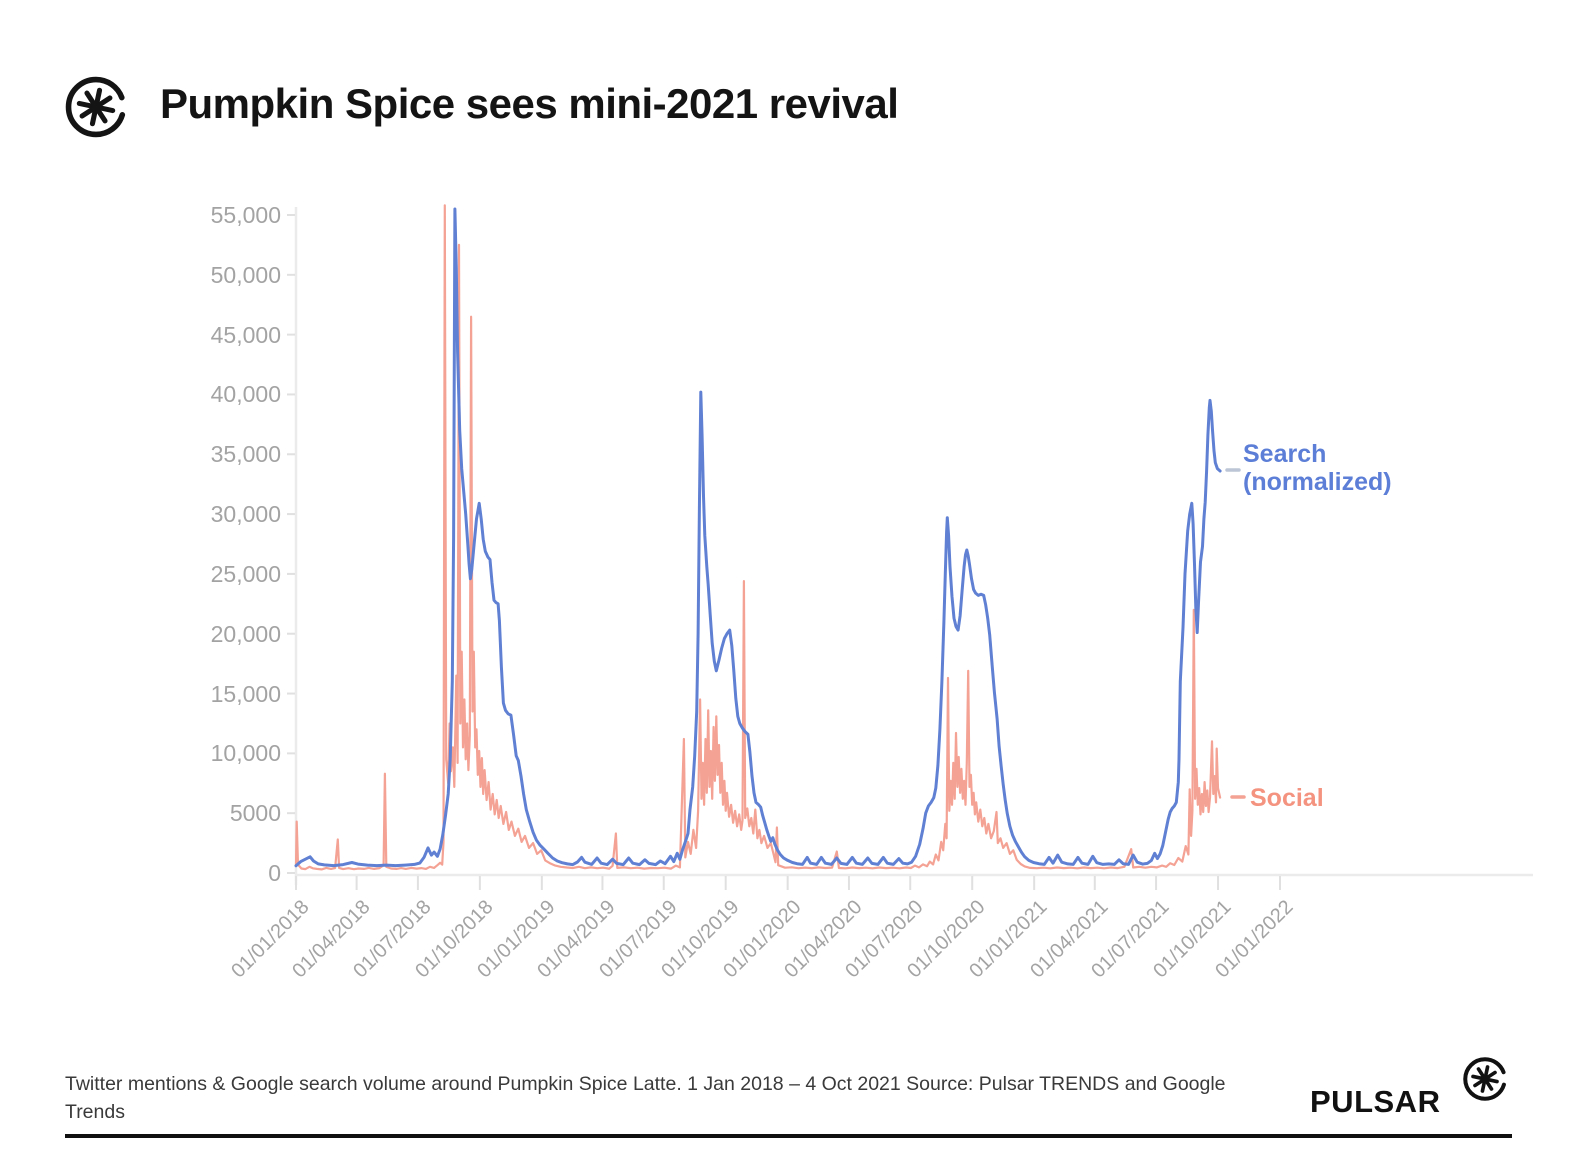 The height and width of the screenshot is (1150, 1592). Describe the element at coordinates (245, 274) in the screenshot. I see `y-tick-label: 50,000` at that location.